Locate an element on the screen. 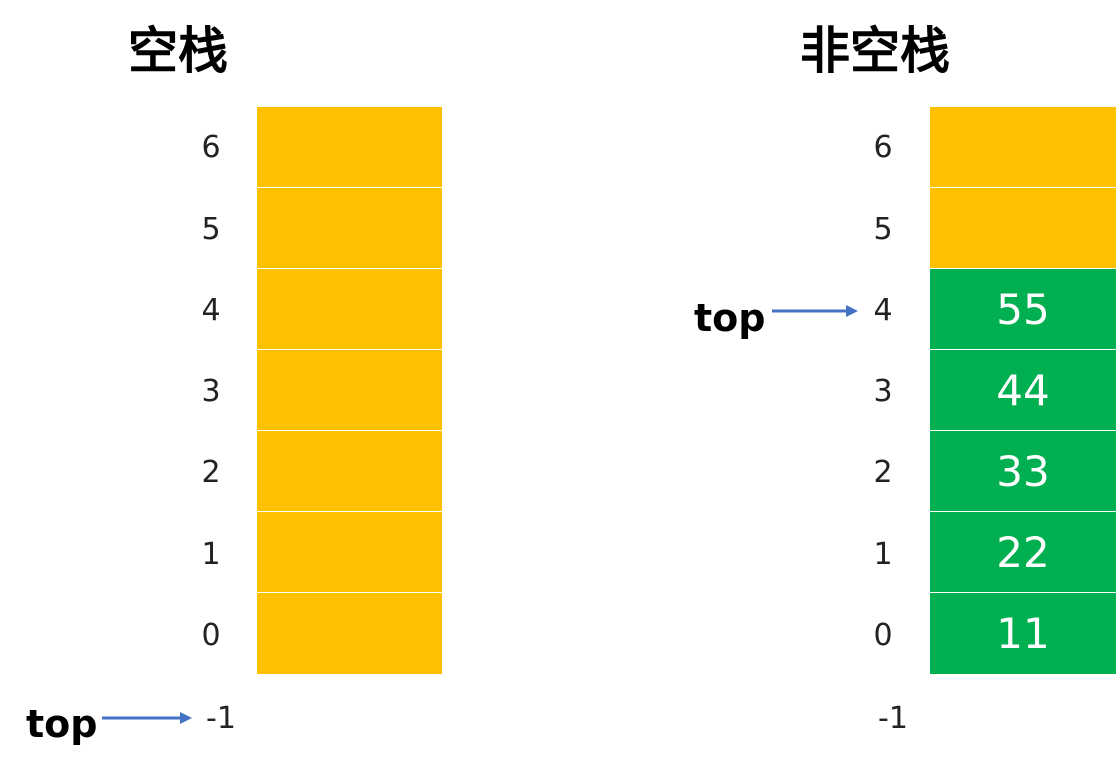 The width and height of the screenshot is (1116, 775). empty-stack is located at coordinates (349, 390).